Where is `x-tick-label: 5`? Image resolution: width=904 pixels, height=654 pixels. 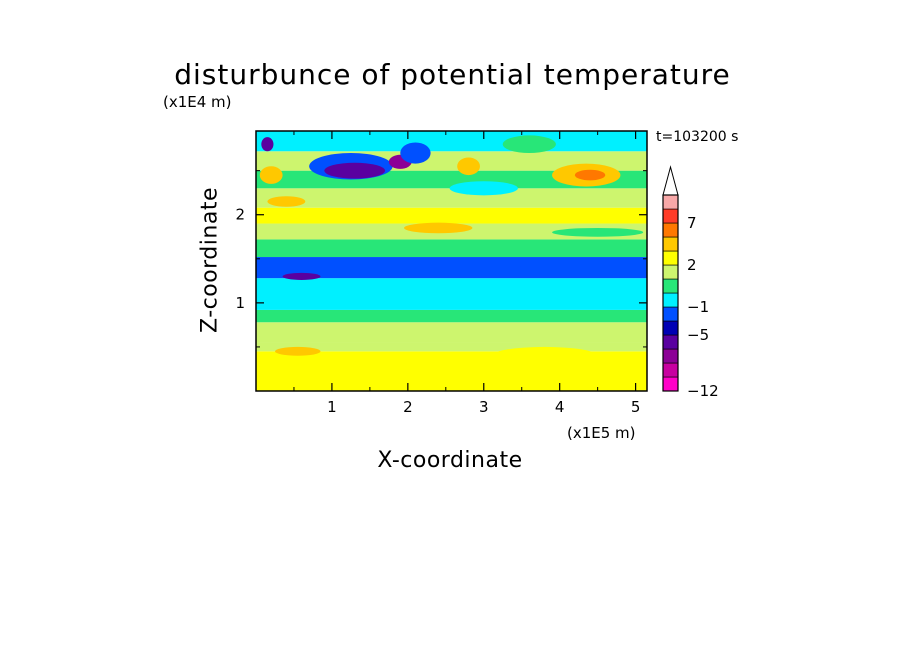 x-tick-label: 5 is located at coordinates (636, 407).